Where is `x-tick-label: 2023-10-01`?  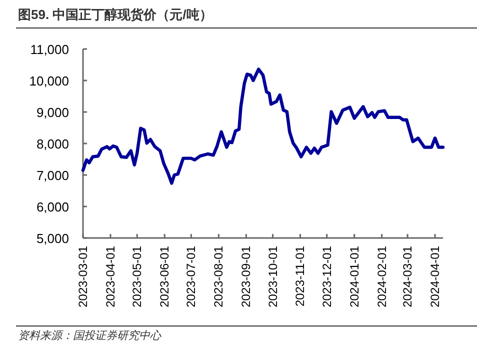 x-tick-label: 2023-10-01 is located at coordinates (273, 277).